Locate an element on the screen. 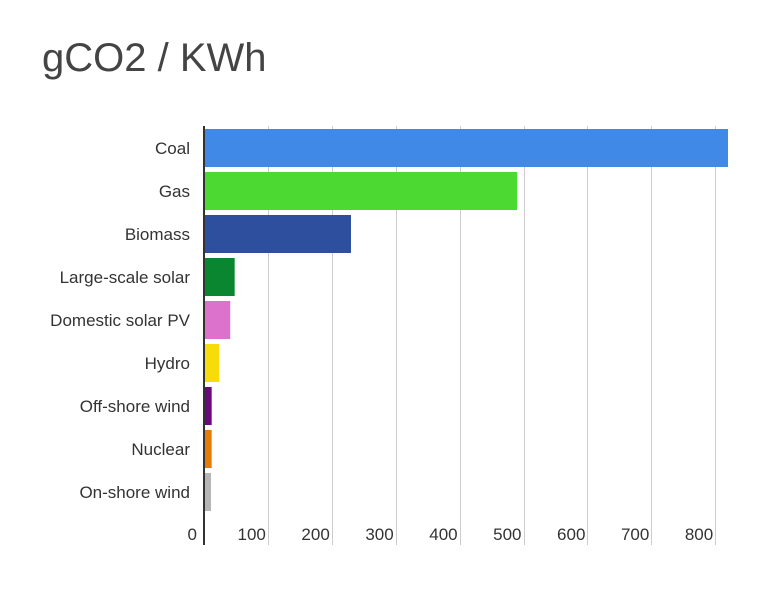 This screenshot has height=594, width=770. category-label: Nuclear is located at coordinates (160, 449).